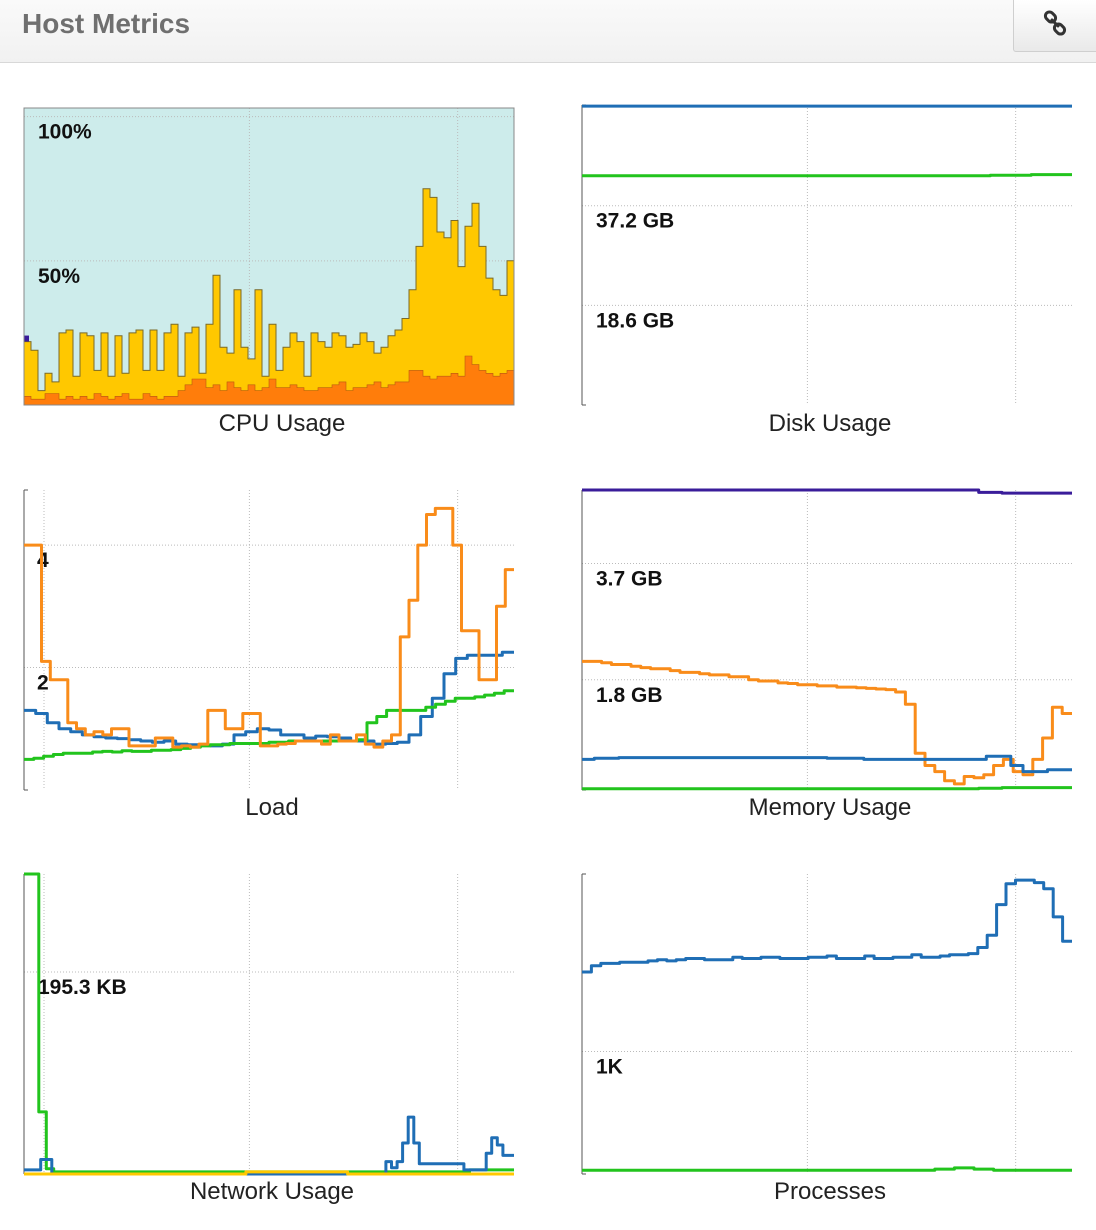 The image size is (1096, 1230). I want to click on y-tick-label-0: 195.3 KB, so click(82, 987).